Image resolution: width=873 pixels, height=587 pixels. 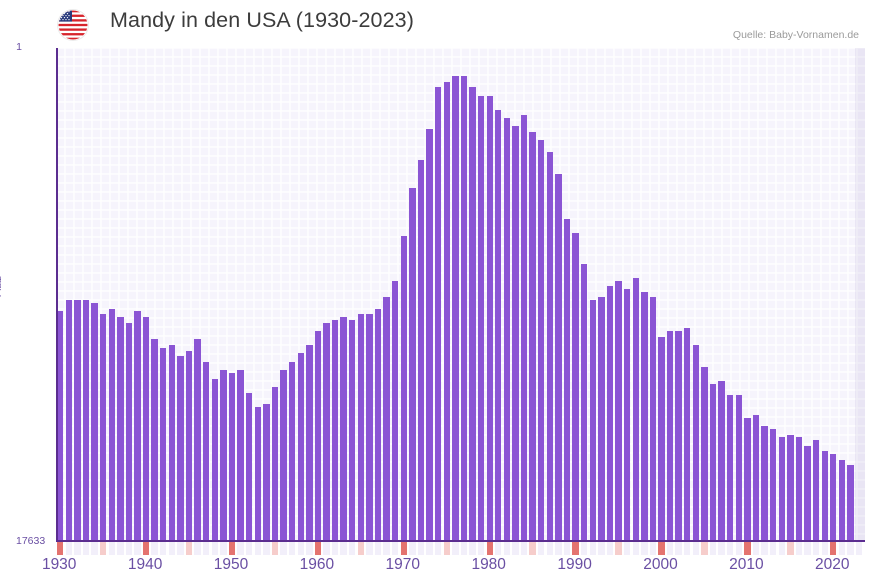 I want to click on bar-2009, so click(x=738, y=468).